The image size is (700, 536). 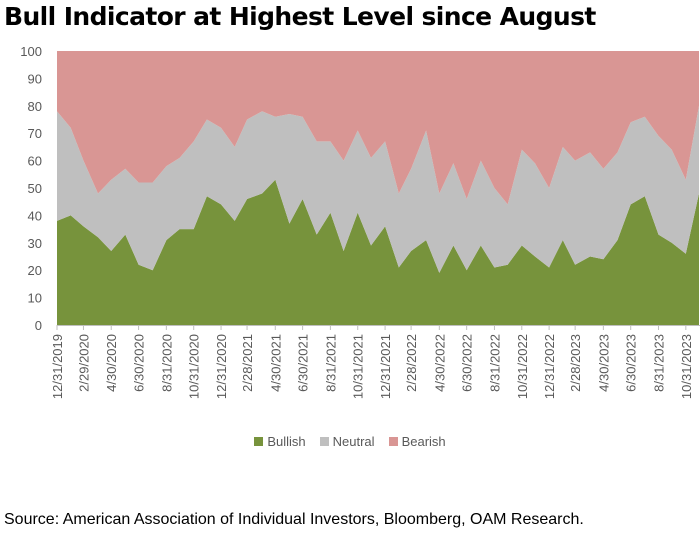 I want to click on x-tick-label: 4/30/2023, so click(x=603, y=363).